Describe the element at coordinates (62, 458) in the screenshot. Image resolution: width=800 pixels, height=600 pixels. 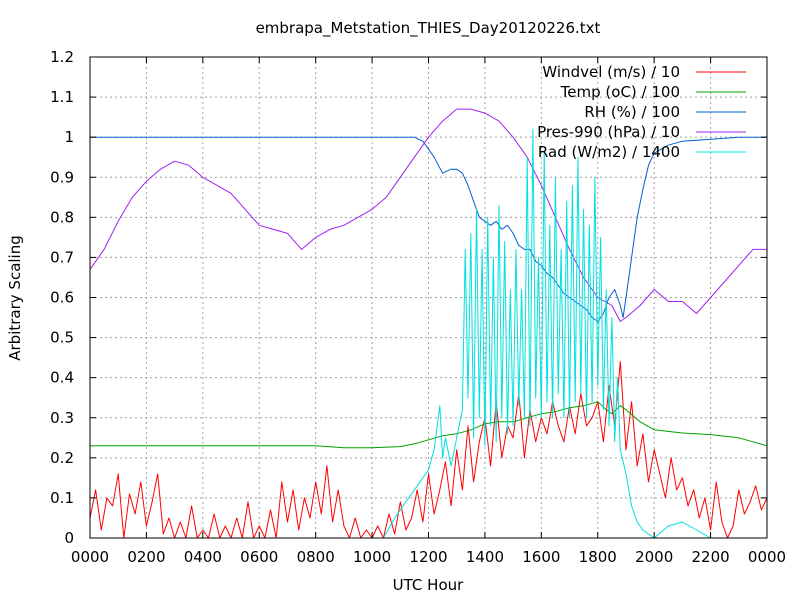
I see `y-tick-label: 0.2` at that location.